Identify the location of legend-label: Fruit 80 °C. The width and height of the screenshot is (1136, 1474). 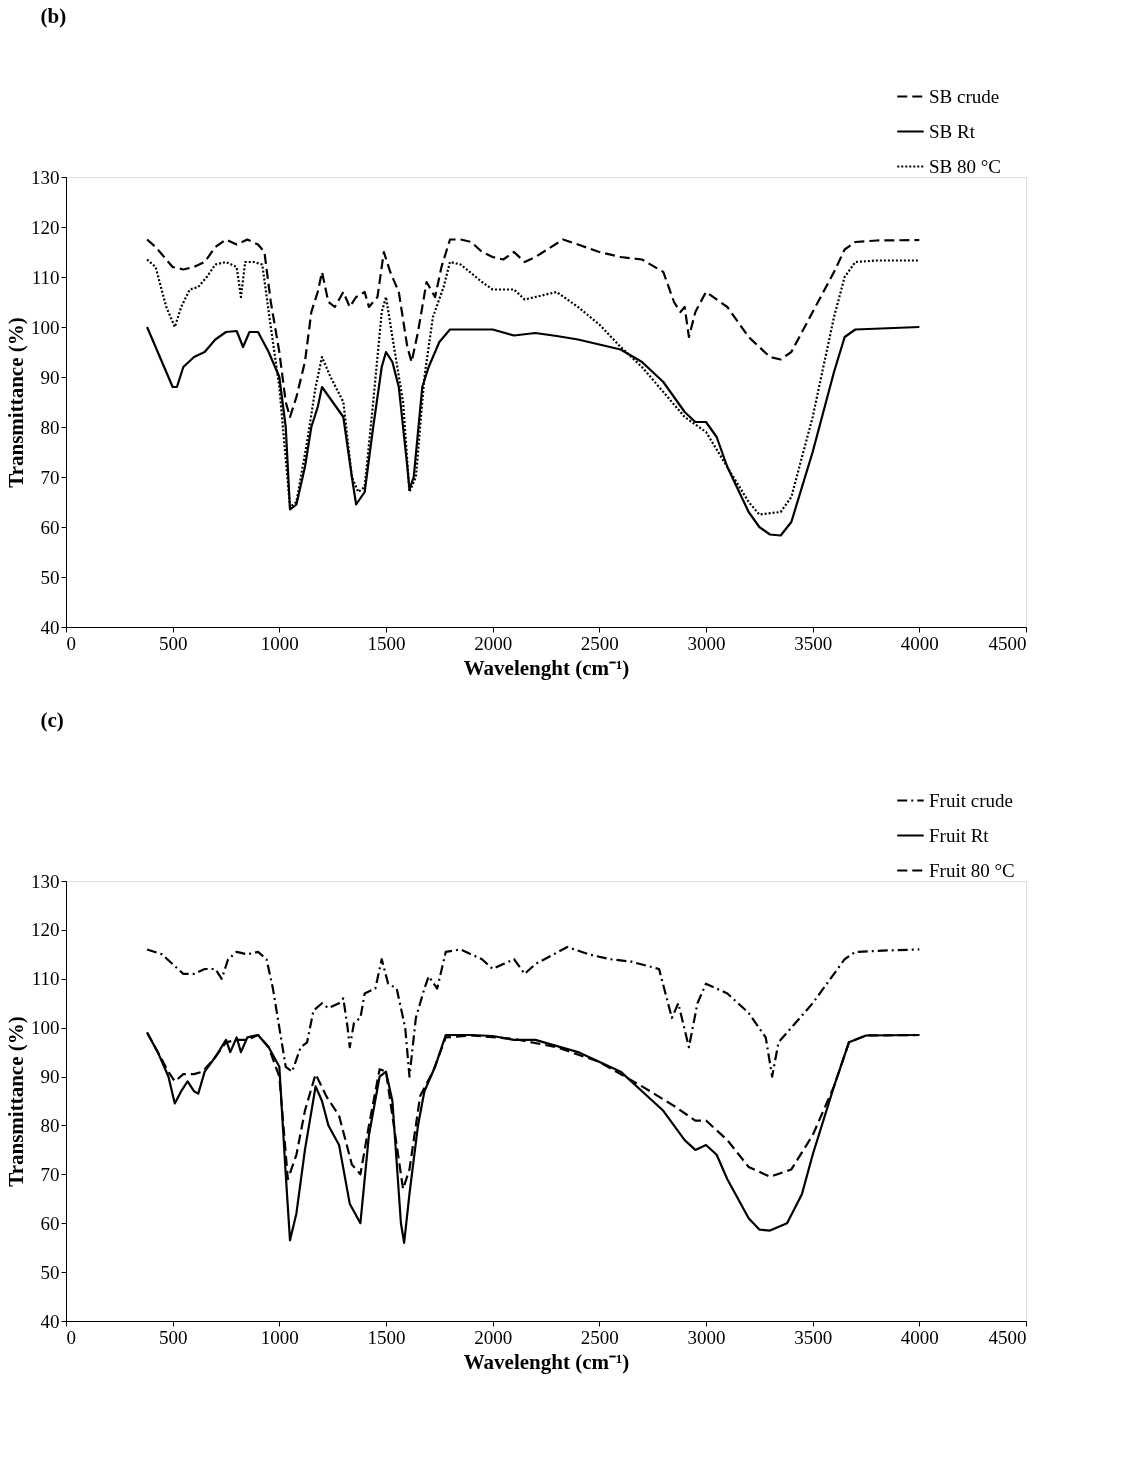
(972, 870).